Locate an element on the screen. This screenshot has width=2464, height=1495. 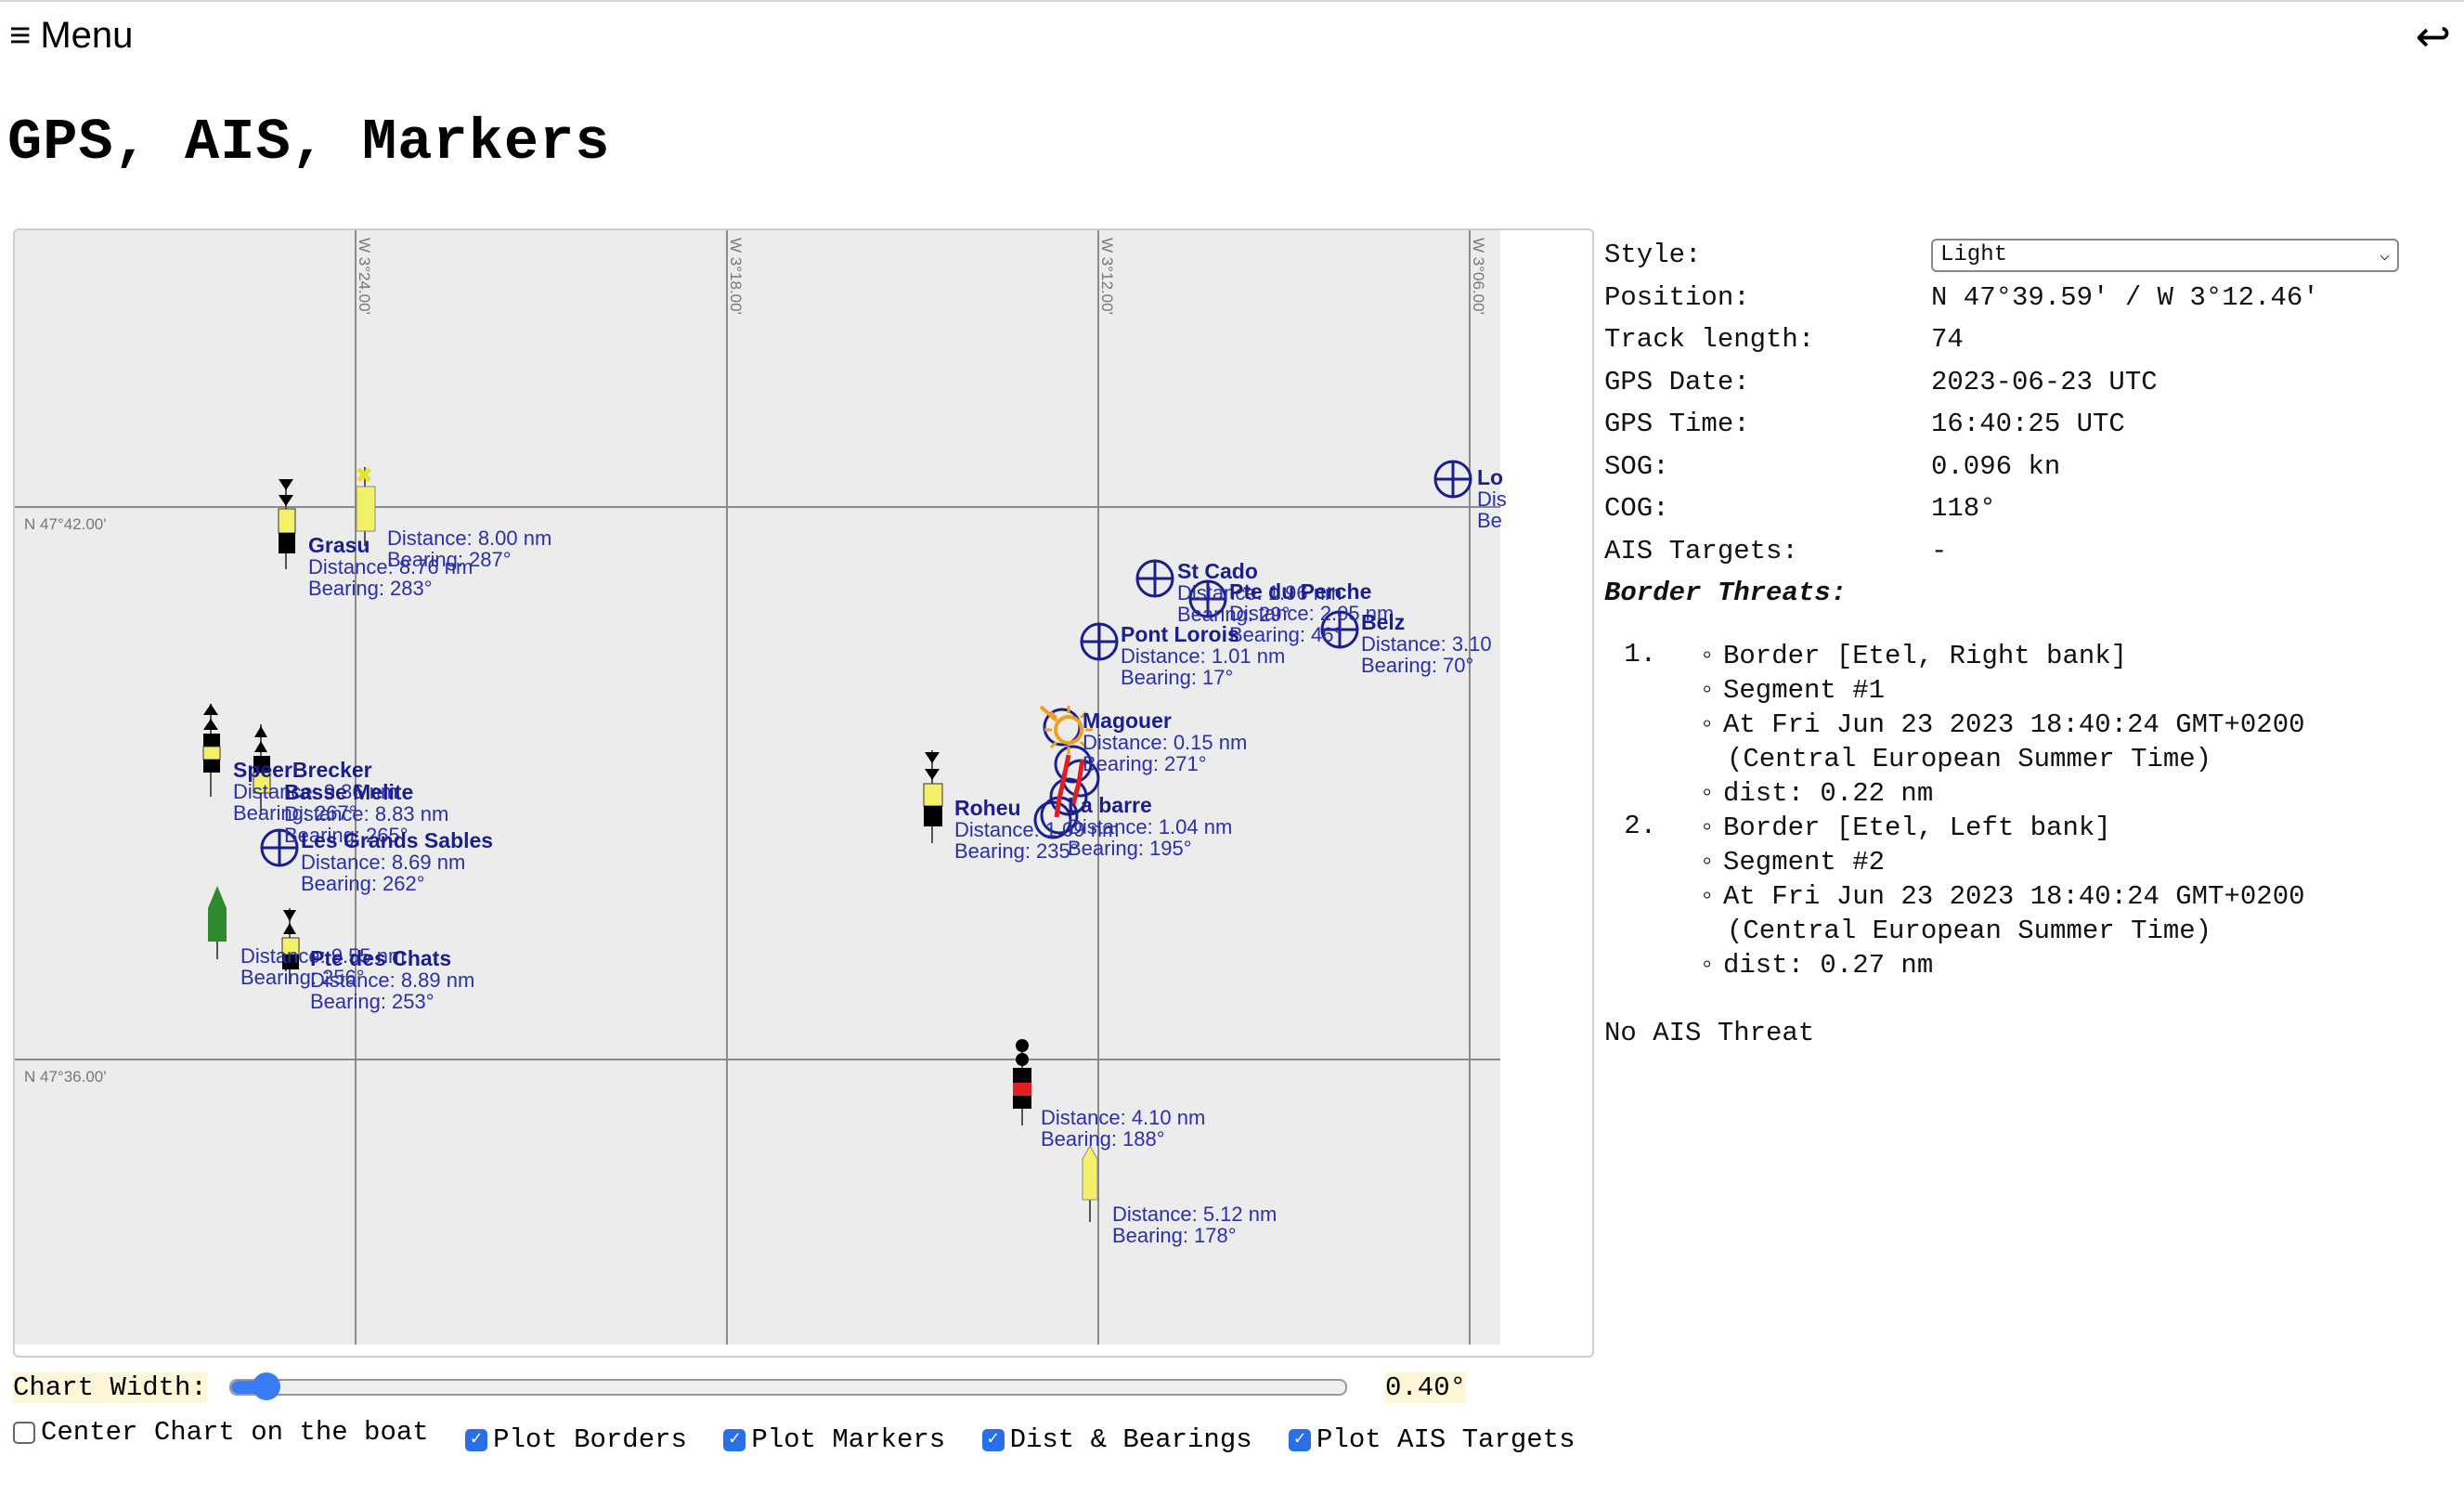
chart-width-slider is located at coordinates (787, 1386).